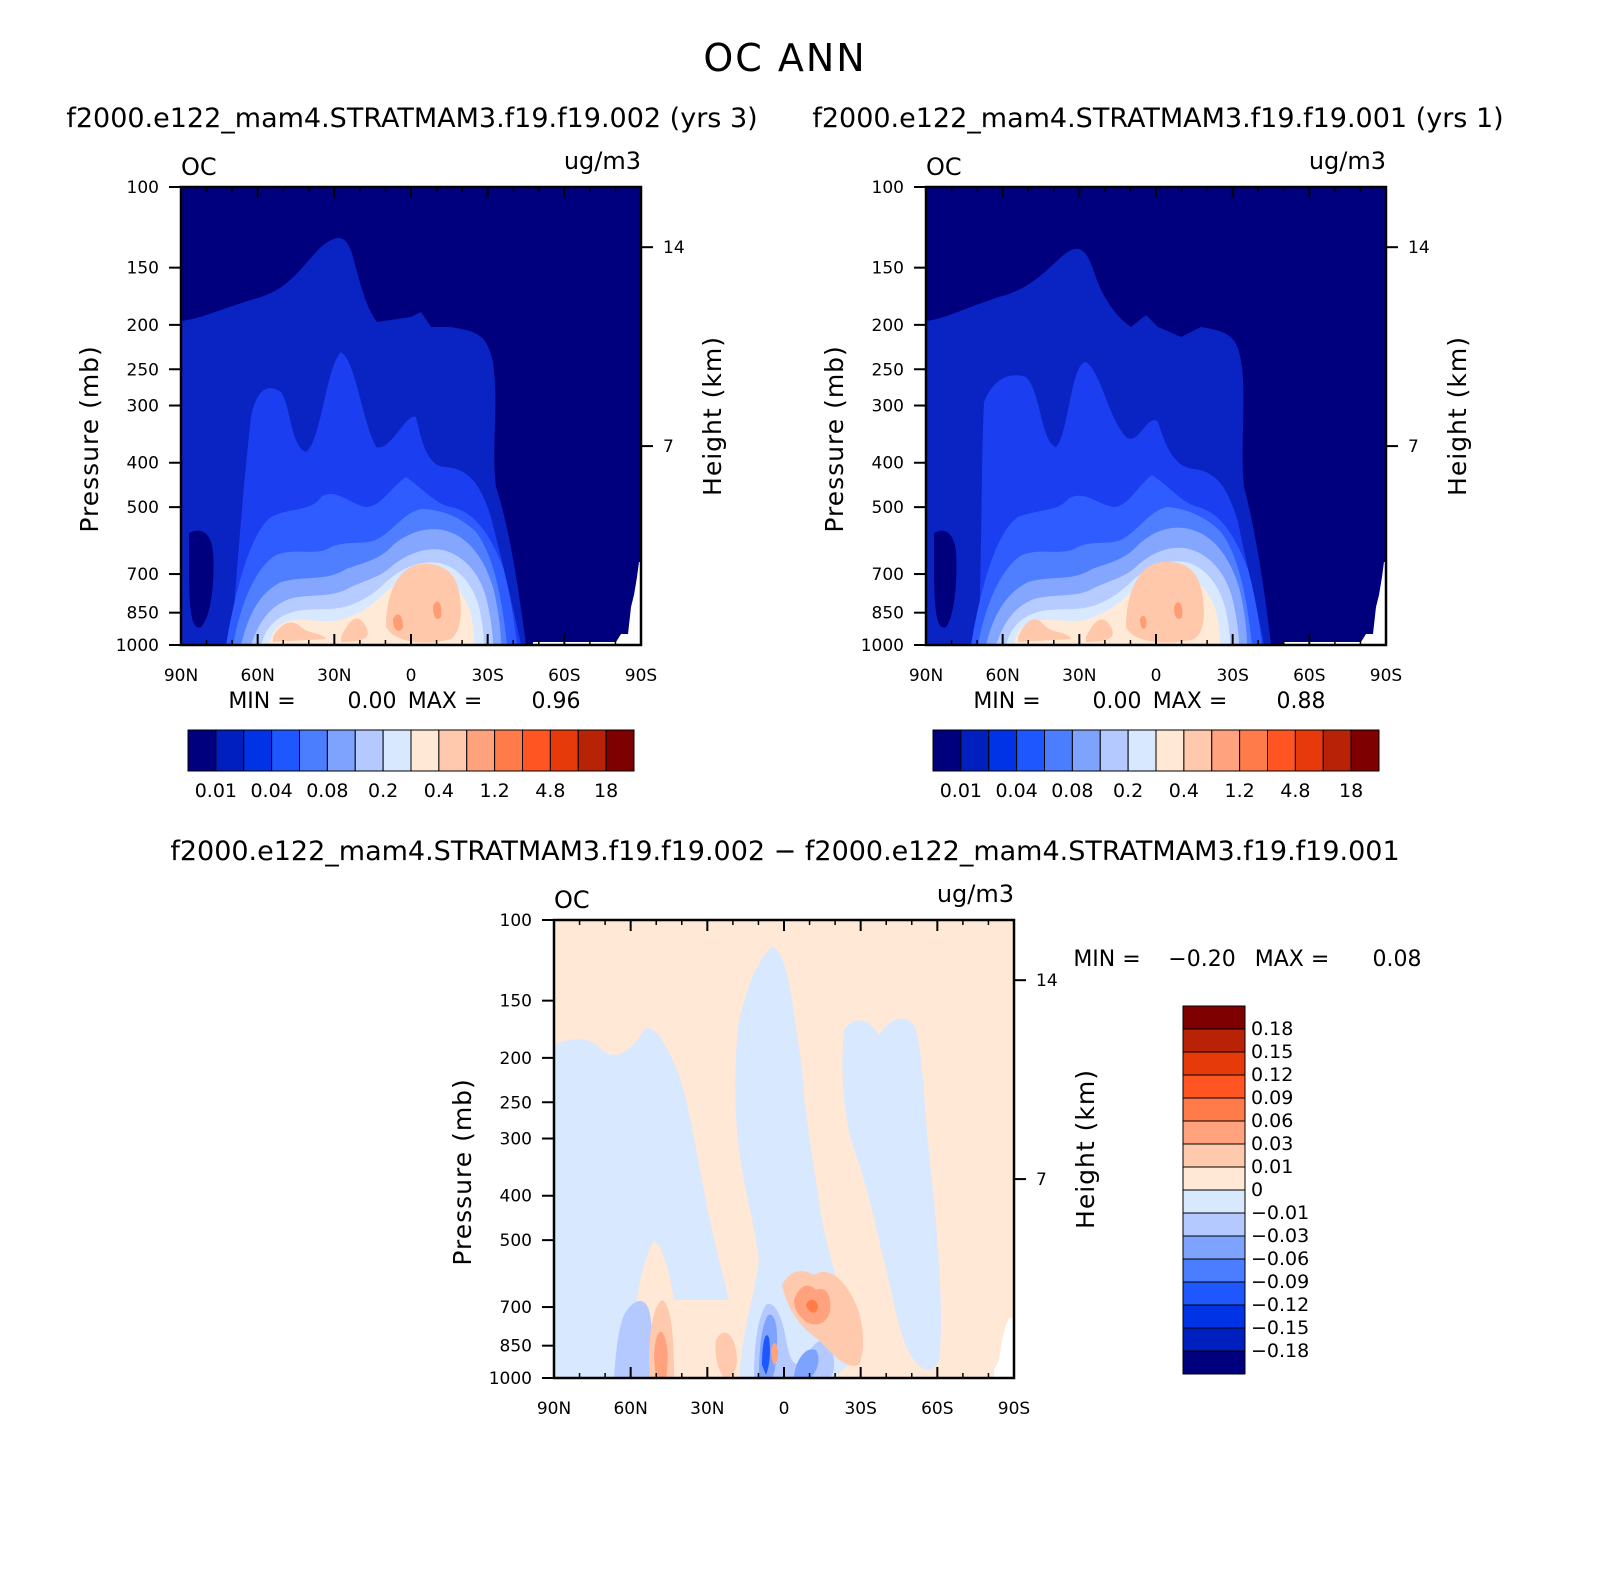 This screenshot has width=1597, height=1594. I want to click on colorbar-label: 0.18, so click(1272, 1029).